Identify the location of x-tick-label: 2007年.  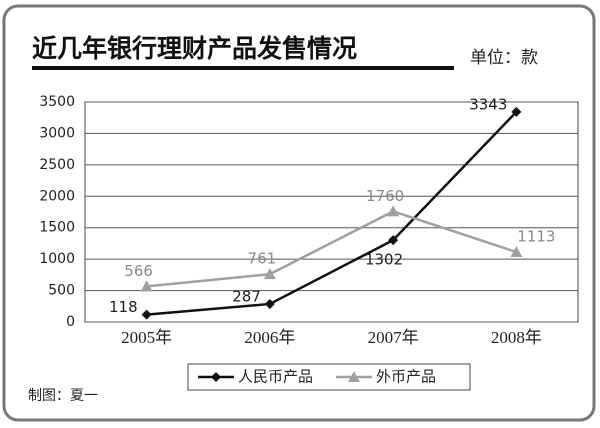
(393, 337).